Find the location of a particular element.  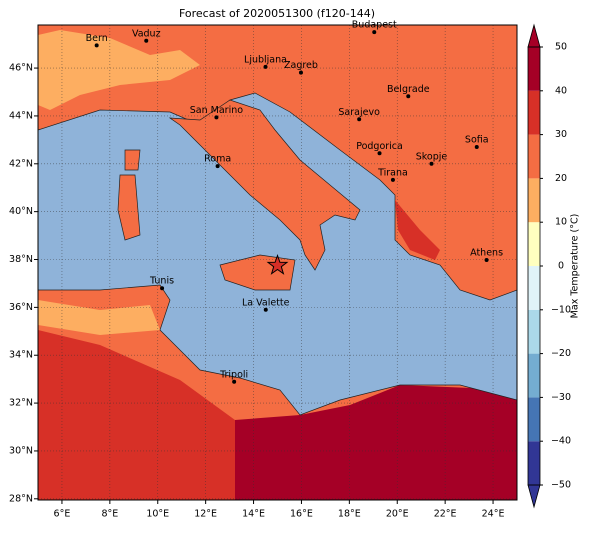

sardinia is located at coordinates (129, 207).